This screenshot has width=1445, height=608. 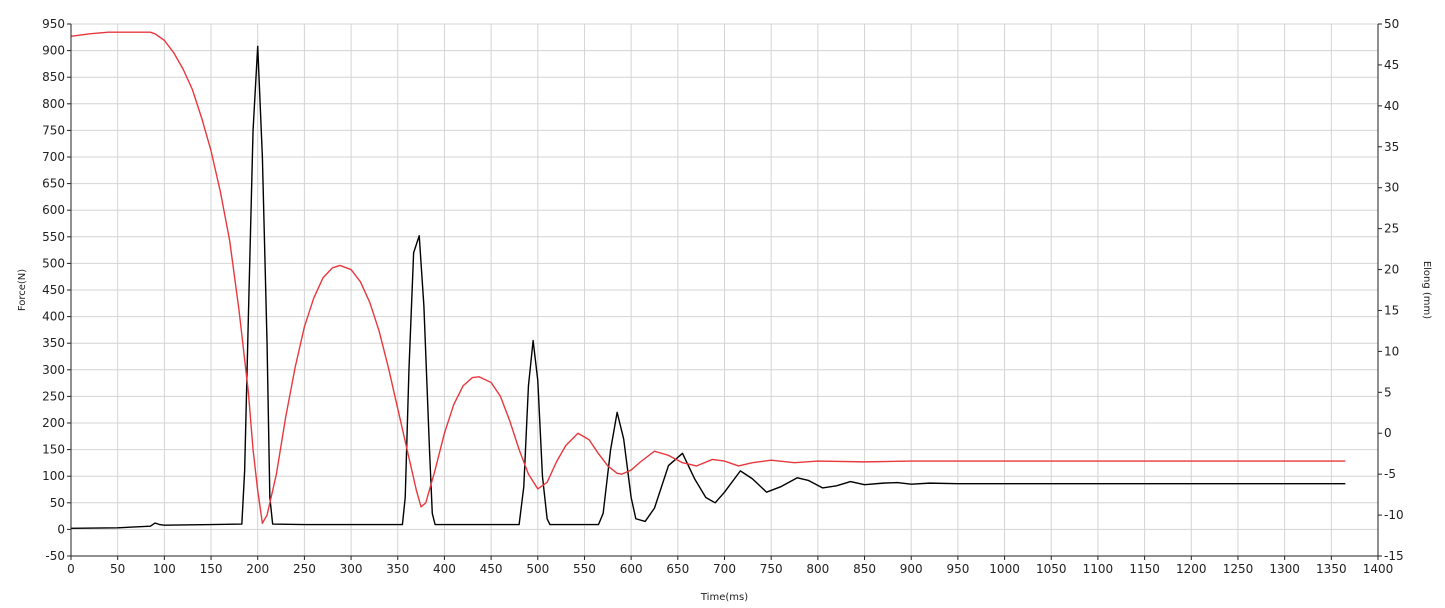 I want to click on right-y-tick-label: 30, so click(x=1391, y=188).